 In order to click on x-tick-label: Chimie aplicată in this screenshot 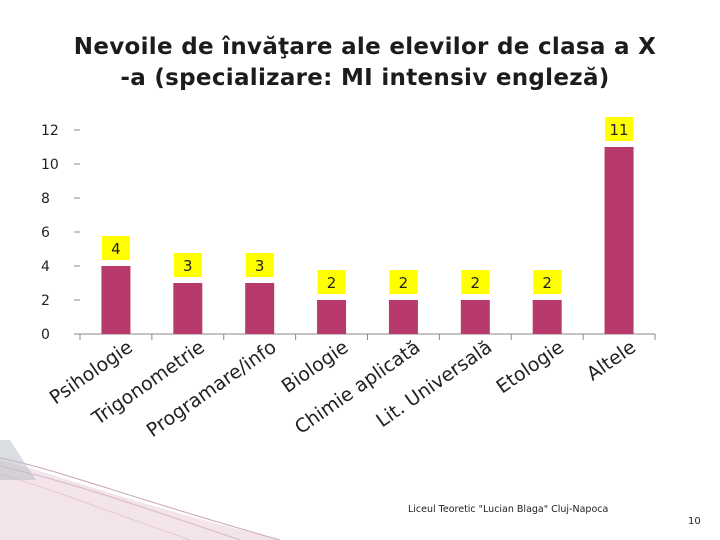, I will do `click(357, 387)`.